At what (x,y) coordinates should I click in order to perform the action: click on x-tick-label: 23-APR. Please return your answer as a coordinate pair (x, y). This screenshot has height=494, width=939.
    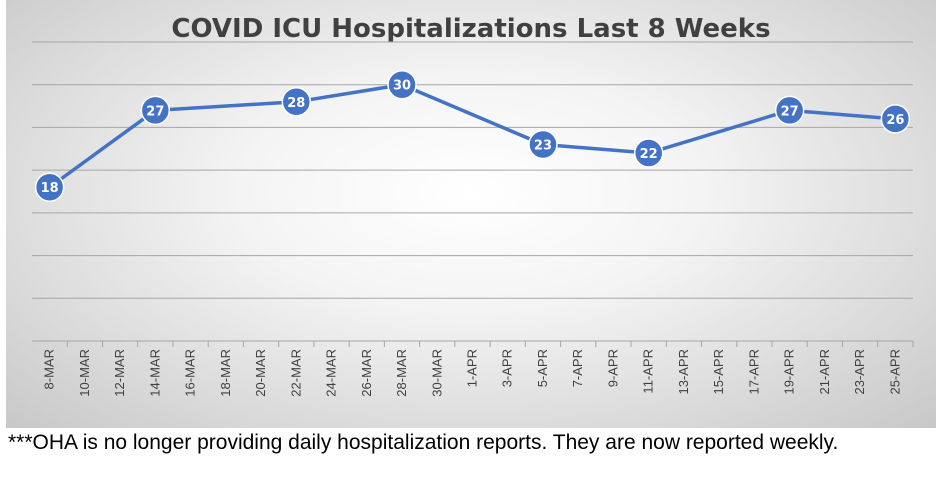
    Looking at the image, I should click on (859, 372).